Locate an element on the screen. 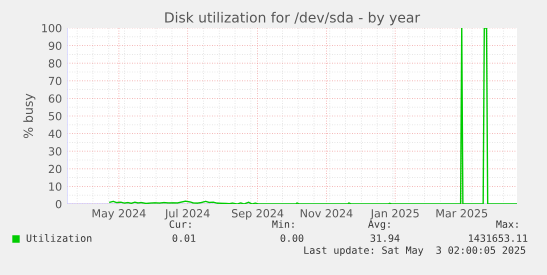  y-tick-label: 60 is located at coordinates (55, 98).